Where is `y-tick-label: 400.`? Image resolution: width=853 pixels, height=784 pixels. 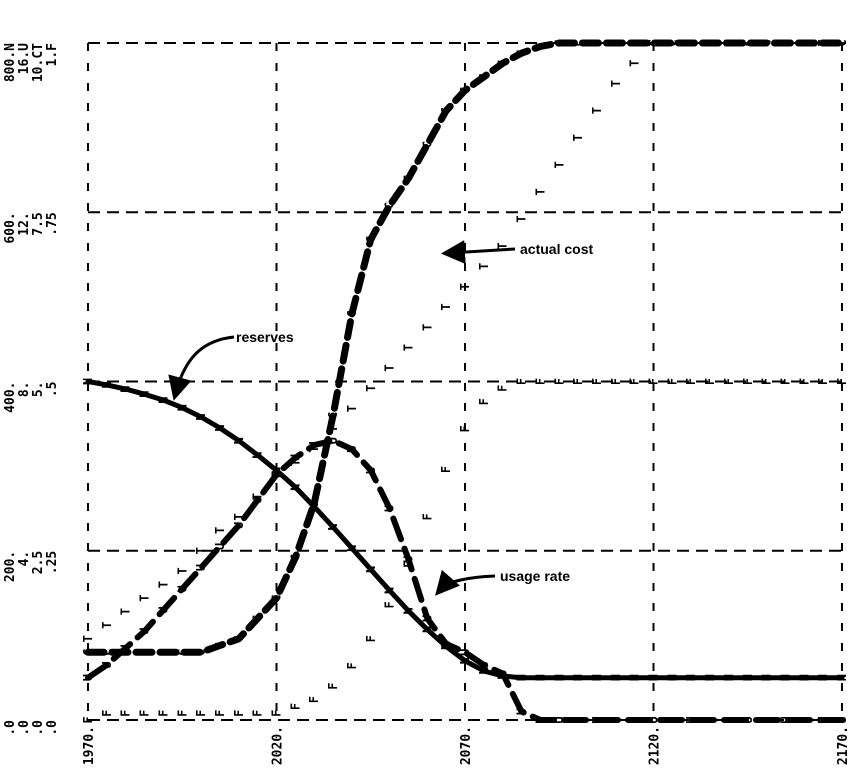
y-tick-label: 400. is located at coordinates (10, 397).